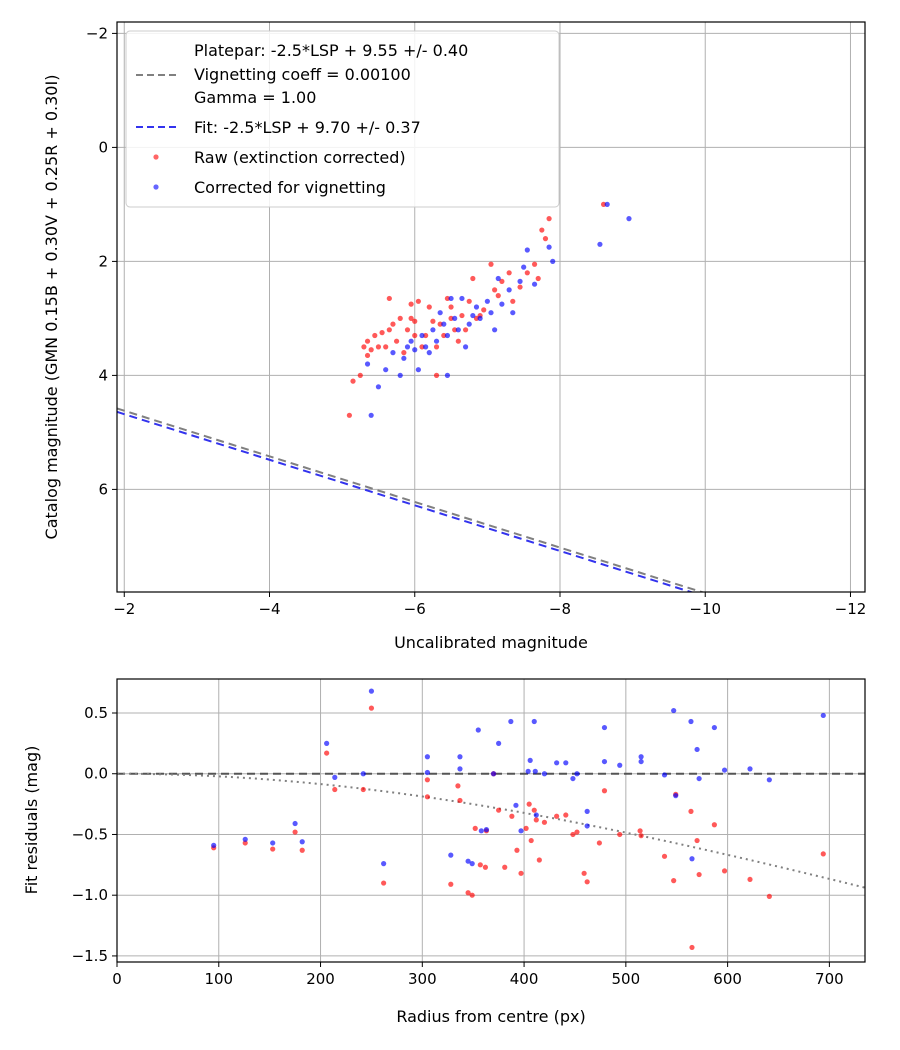 This screenshot has width=900, height=1050. I want to click on top-y-ticks: −2 0 2 4 6, so click(101, 261).